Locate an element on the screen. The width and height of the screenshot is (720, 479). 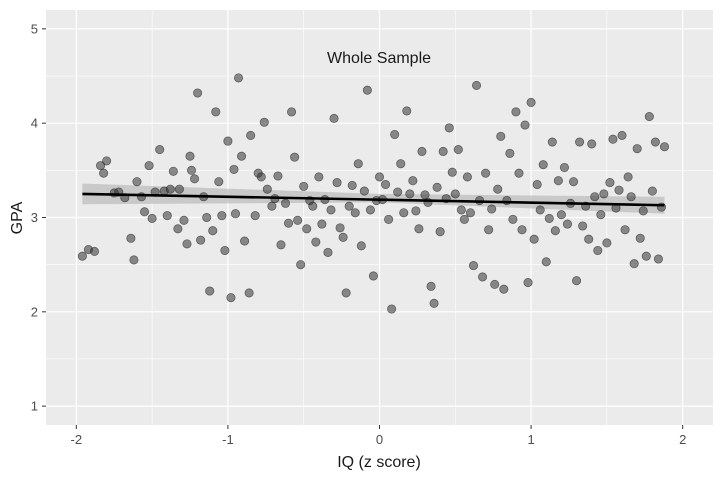
y-tick-label: 1 is located at coordinates (34, 406).